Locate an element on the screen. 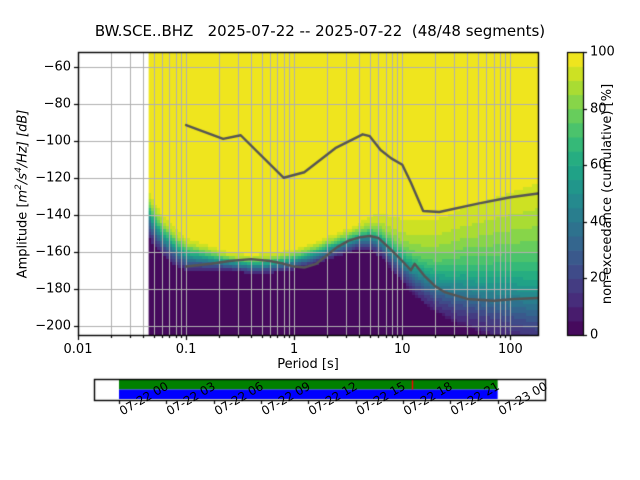 The width and height of the screenshot is (640, 480). y-axis-tick-label: −200 is located at coordinates (53, 326).